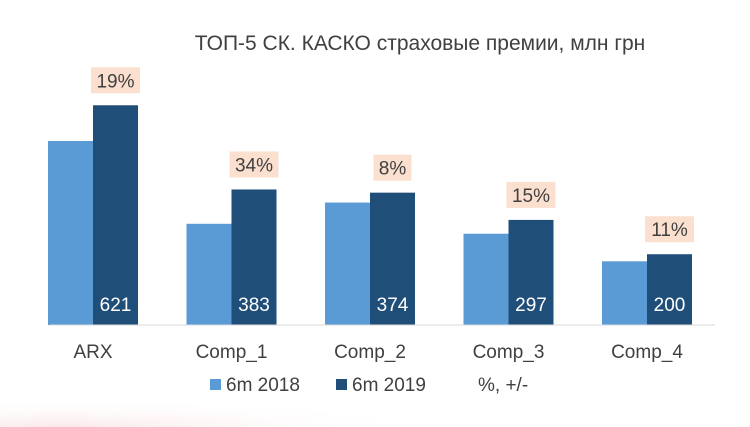 Image resolution: width=750 pixels, height=427 pixels. What do you see at coordinates (254, 305) in the screenshot?
I see `value-label-comp-1: 383` at bounding box center [254, 305].